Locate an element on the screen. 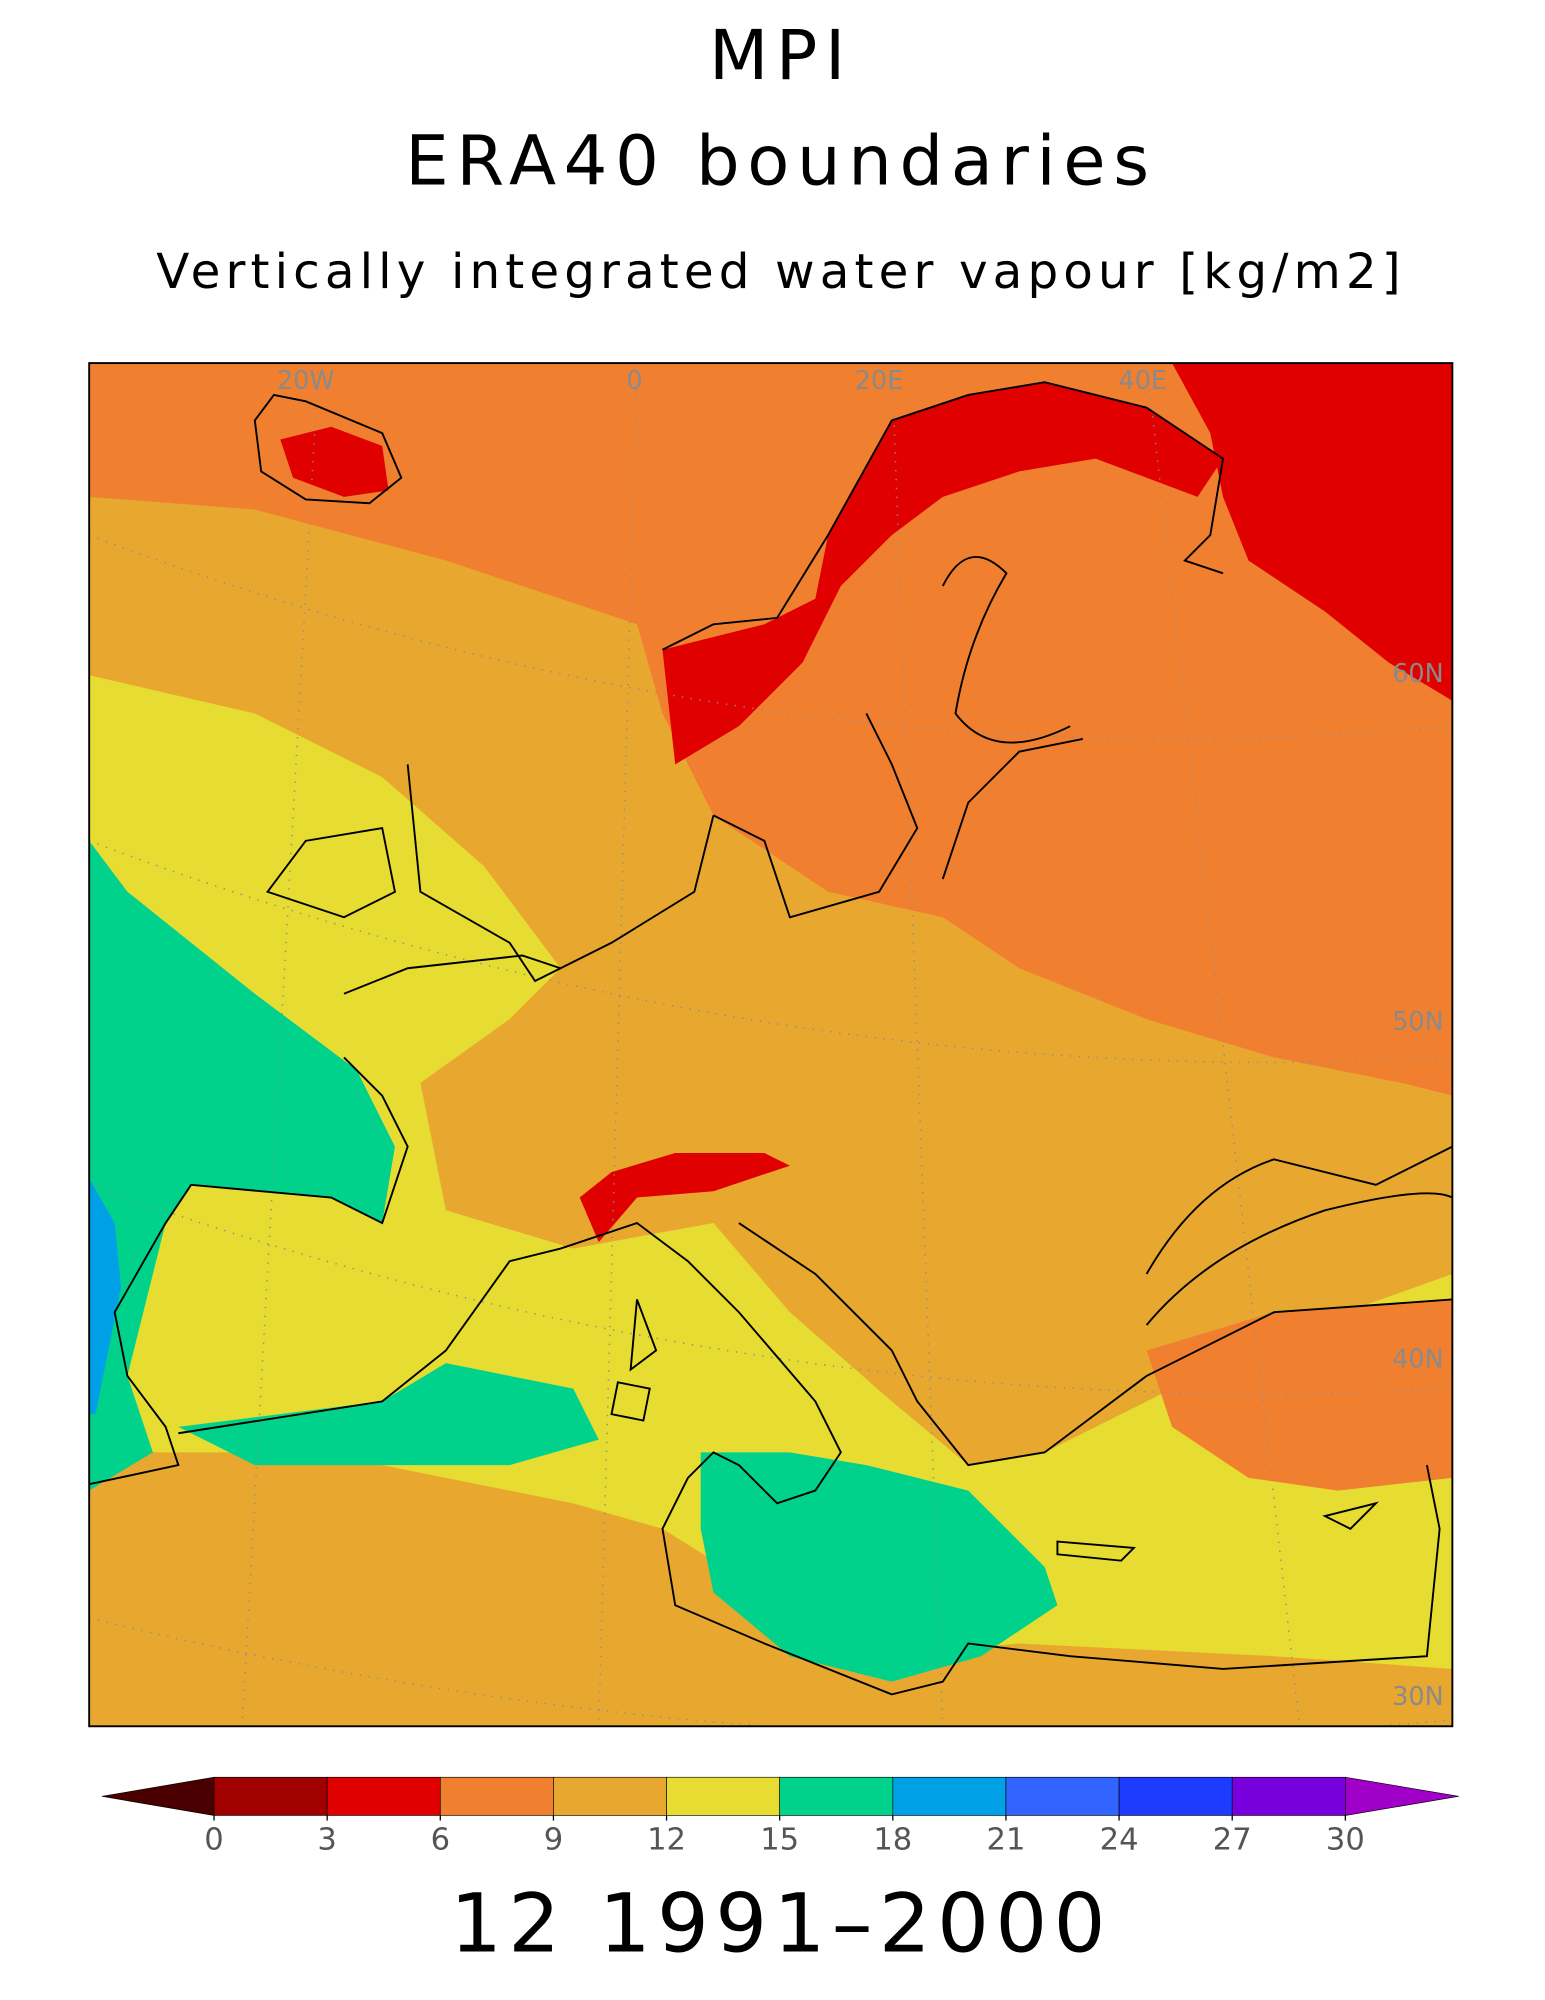 This screenshot has width=1545, height=2000. field-red-alps is located at coordinates (684, 1197).